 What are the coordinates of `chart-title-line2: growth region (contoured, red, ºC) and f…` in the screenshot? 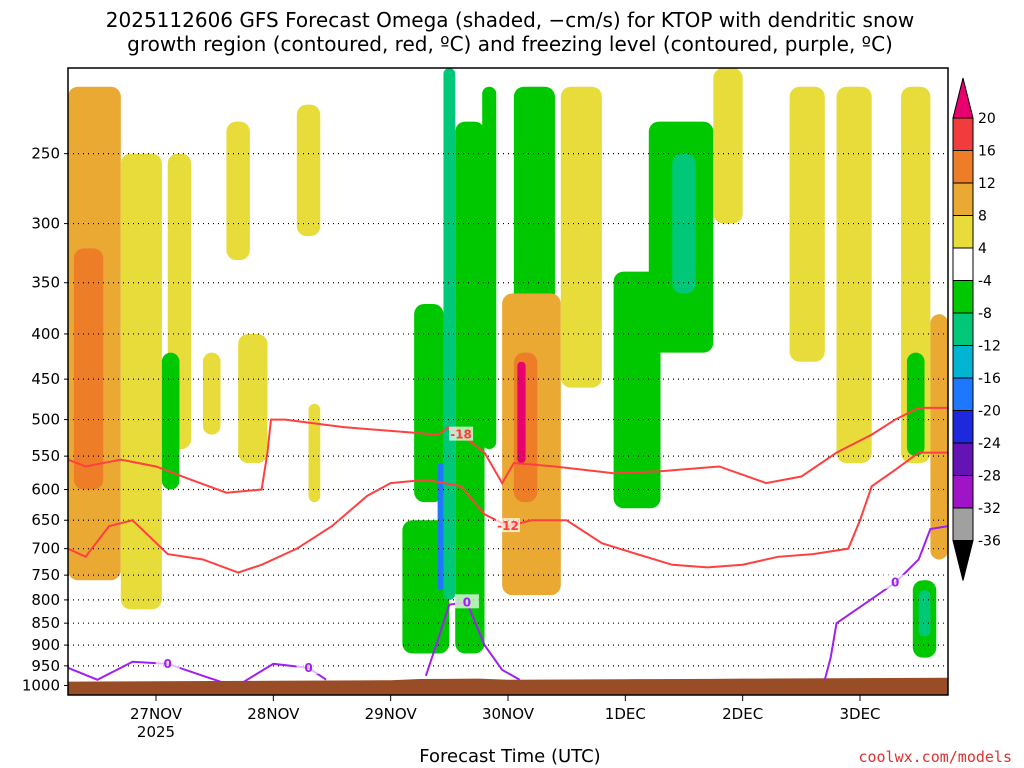 It's located at (510, 44).